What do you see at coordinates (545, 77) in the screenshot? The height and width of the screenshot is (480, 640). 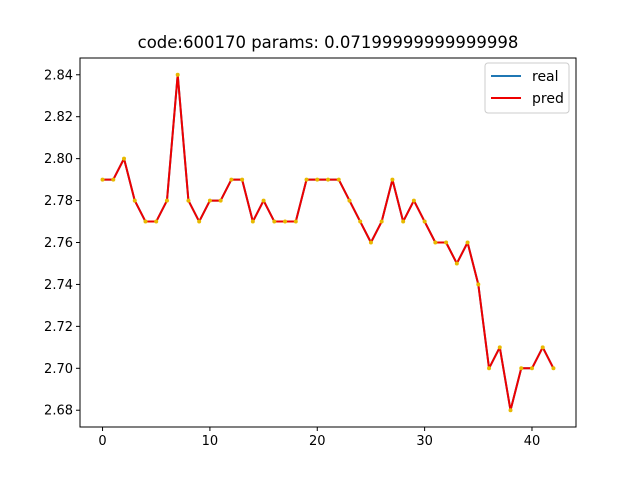 I see `legend-label-real: real` at bounding box center [545, 77].